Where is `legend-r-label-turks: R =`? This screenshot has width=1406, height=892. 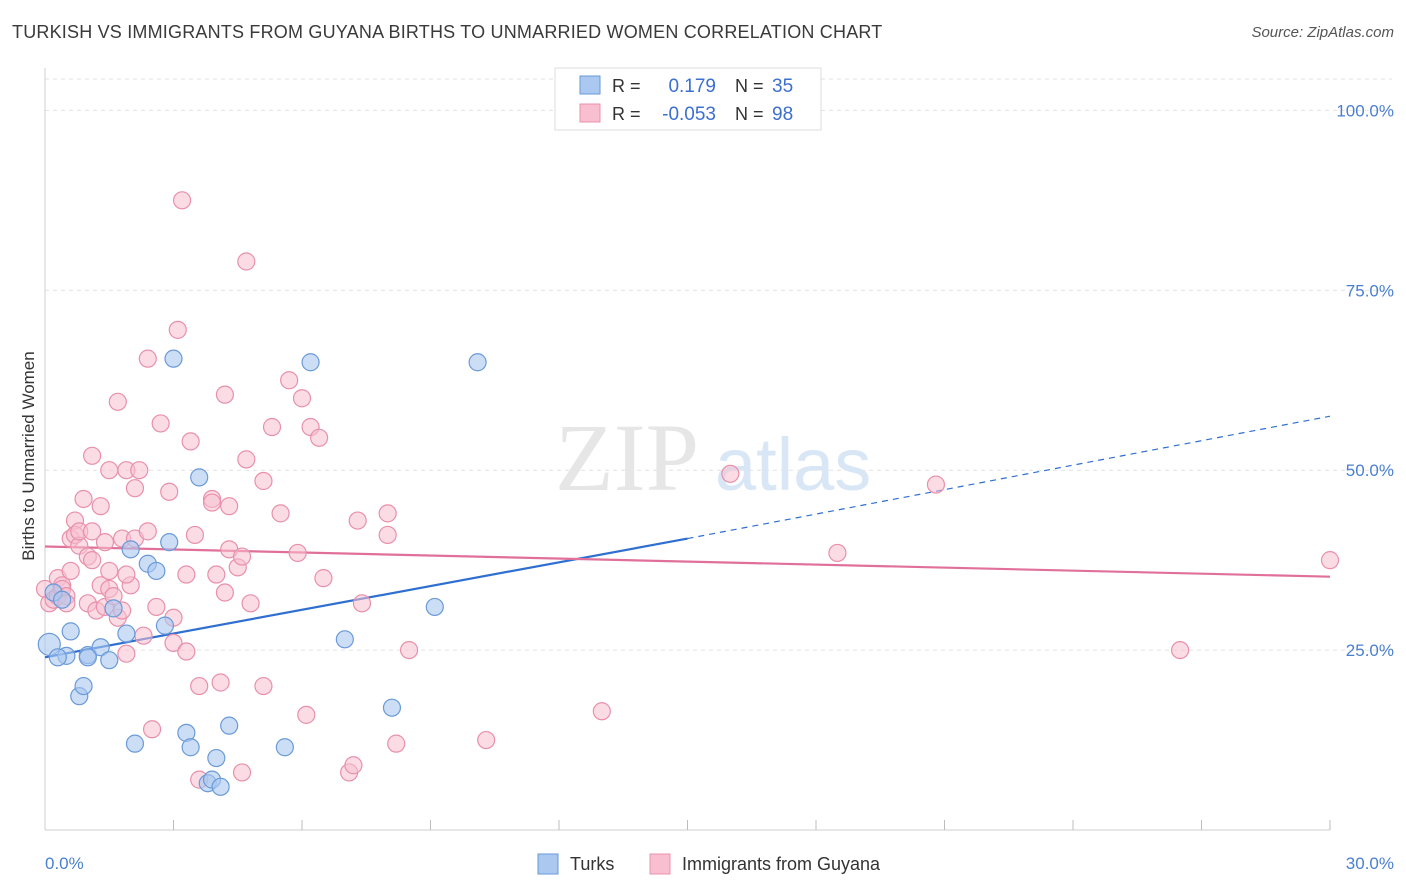
legend-r-label-turks: R = is located at coordinates (626, 86).